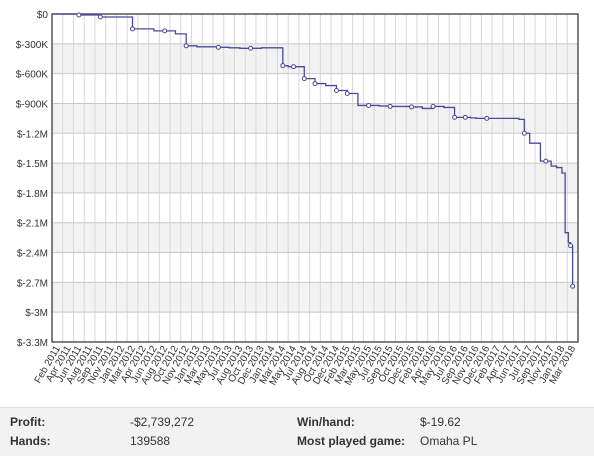 This screenshot has height=456, width=594. I want to click on y-tick-label: $-900K, so click(32, 104).